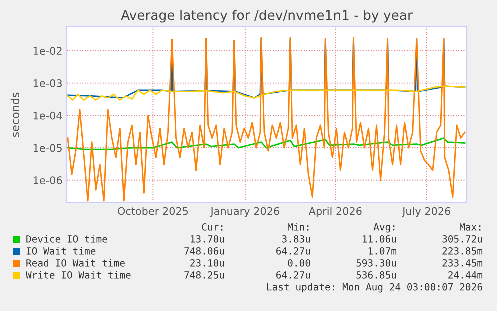 Image resolution: width=497 pixels, height=311 pixels. What do you see at coordinates (426, 212) in the screenshot?
I see `x-tick-label: July 2026` at bounding box center [426, 212].